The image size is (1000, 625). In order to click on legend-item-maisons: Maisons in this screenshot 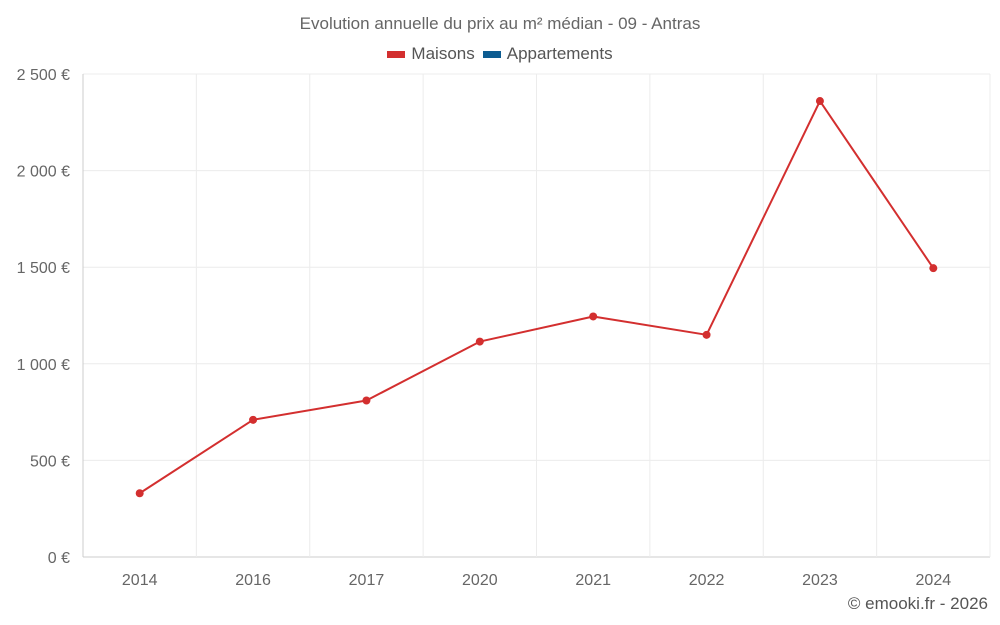, I will do `click(431, 54)`.